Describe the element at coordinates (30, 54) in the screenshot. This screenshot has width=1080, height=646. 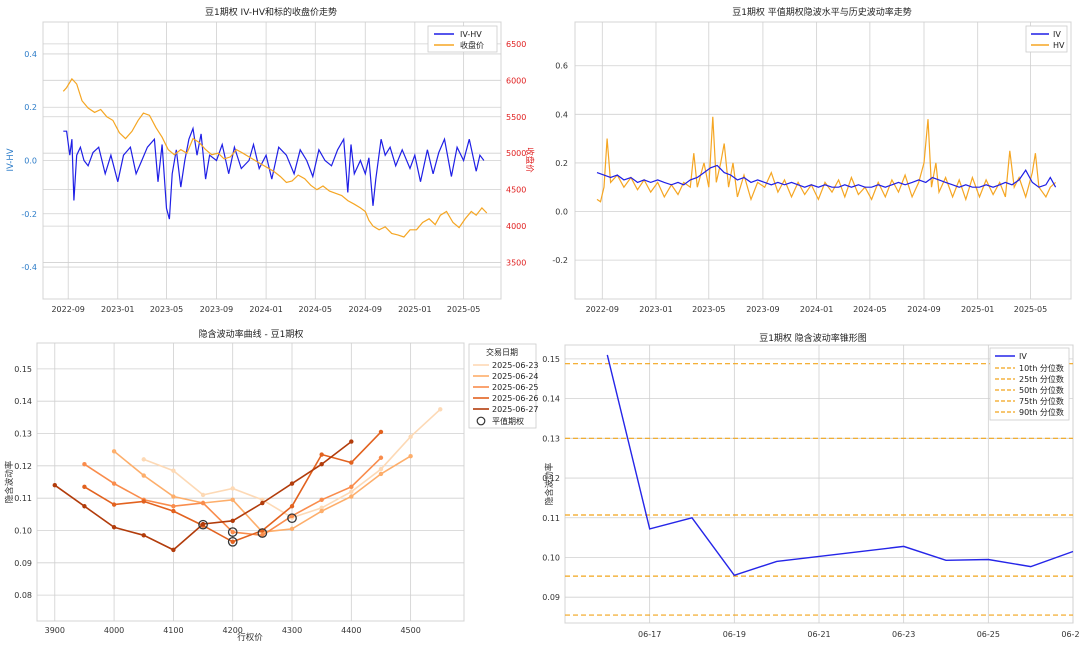
I see `y-tick-label-left: 0.4` at that location.